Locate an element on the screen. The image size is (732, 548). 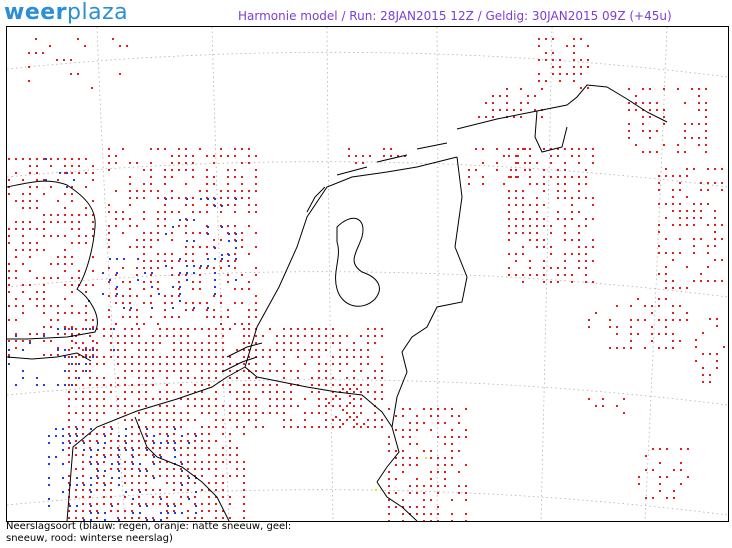
weerplaza-logo: weerplaza is located at coordinates (66, 13).